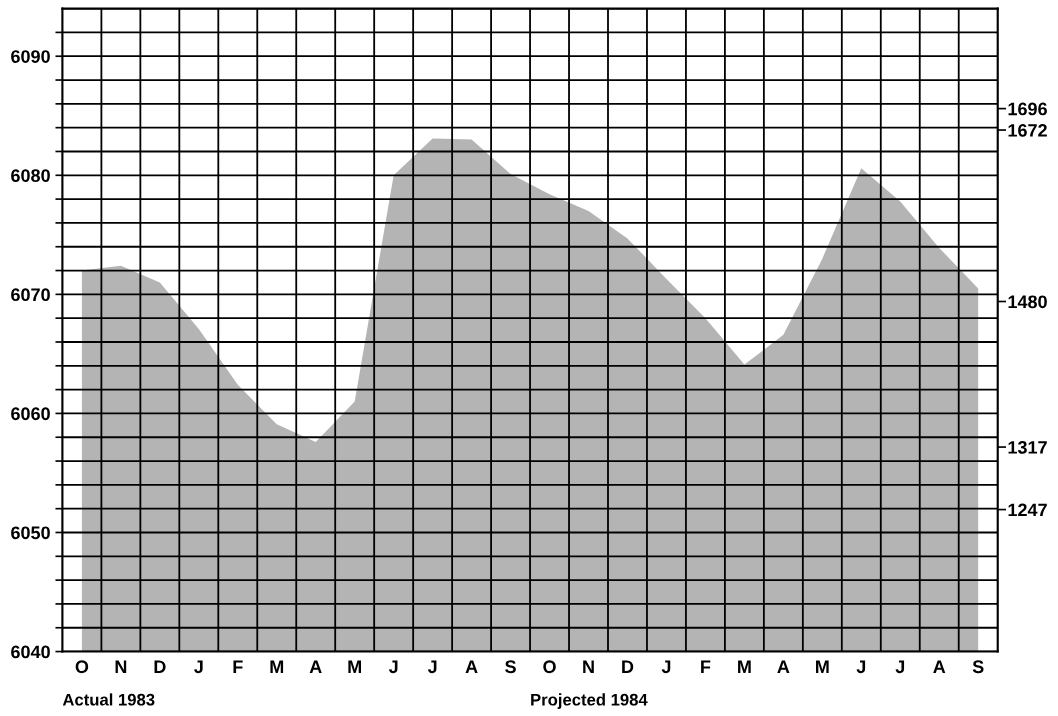 The image size is (1058, 716). I want to click on y-tick-label: 6040, so click(30, 652).